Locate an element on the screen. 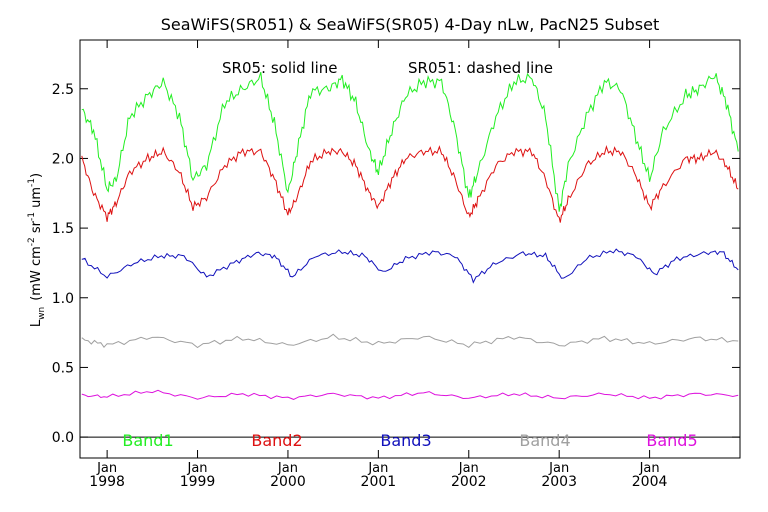  legend-label-band2: Band2 is located at coordinates (276, 440).